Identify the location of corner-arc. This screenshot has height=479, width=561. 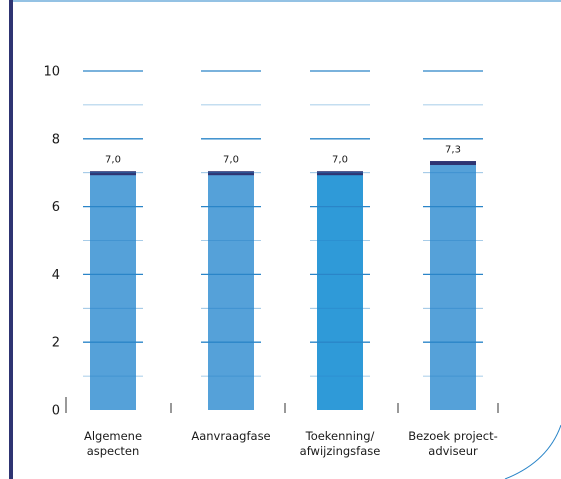
(532, 451).